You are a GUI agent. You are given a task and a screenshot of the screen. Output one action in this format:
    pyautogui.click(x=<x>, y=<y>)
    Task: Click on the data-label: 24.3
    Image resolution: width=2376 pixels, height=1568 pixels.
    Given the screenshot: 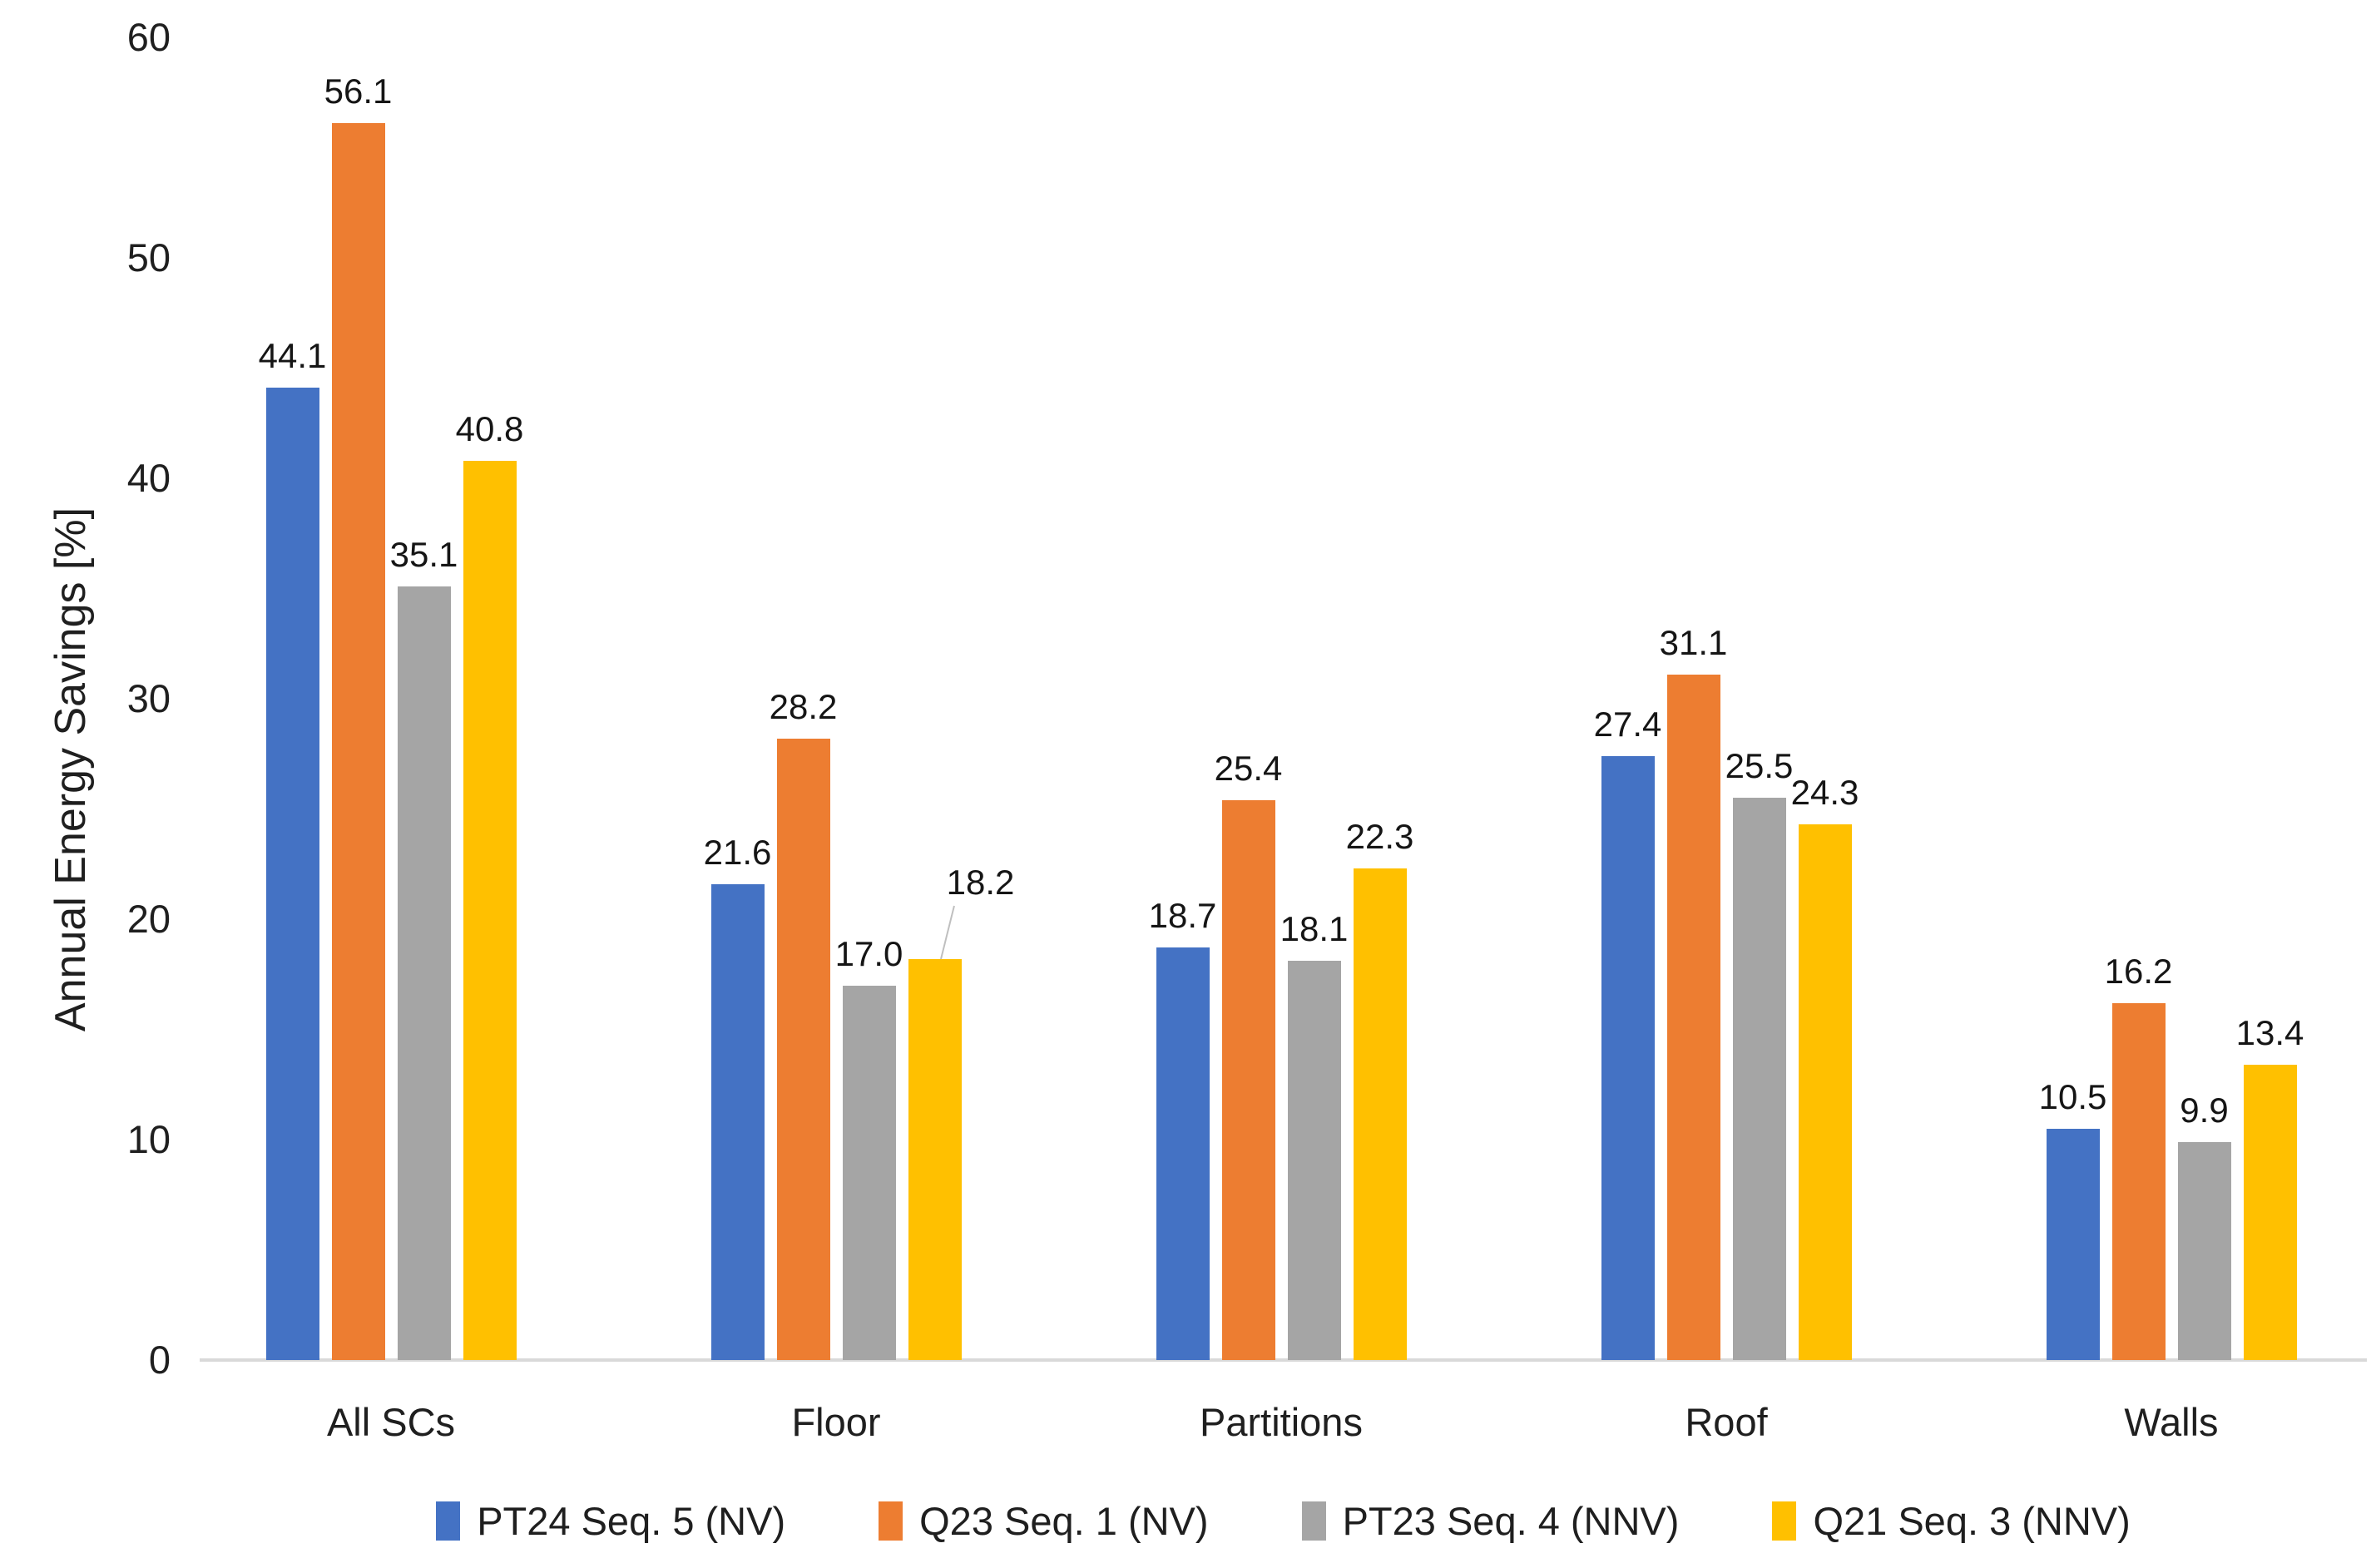 What is the action you would take?
    pyautogui.click(x=1825, y=793)
    